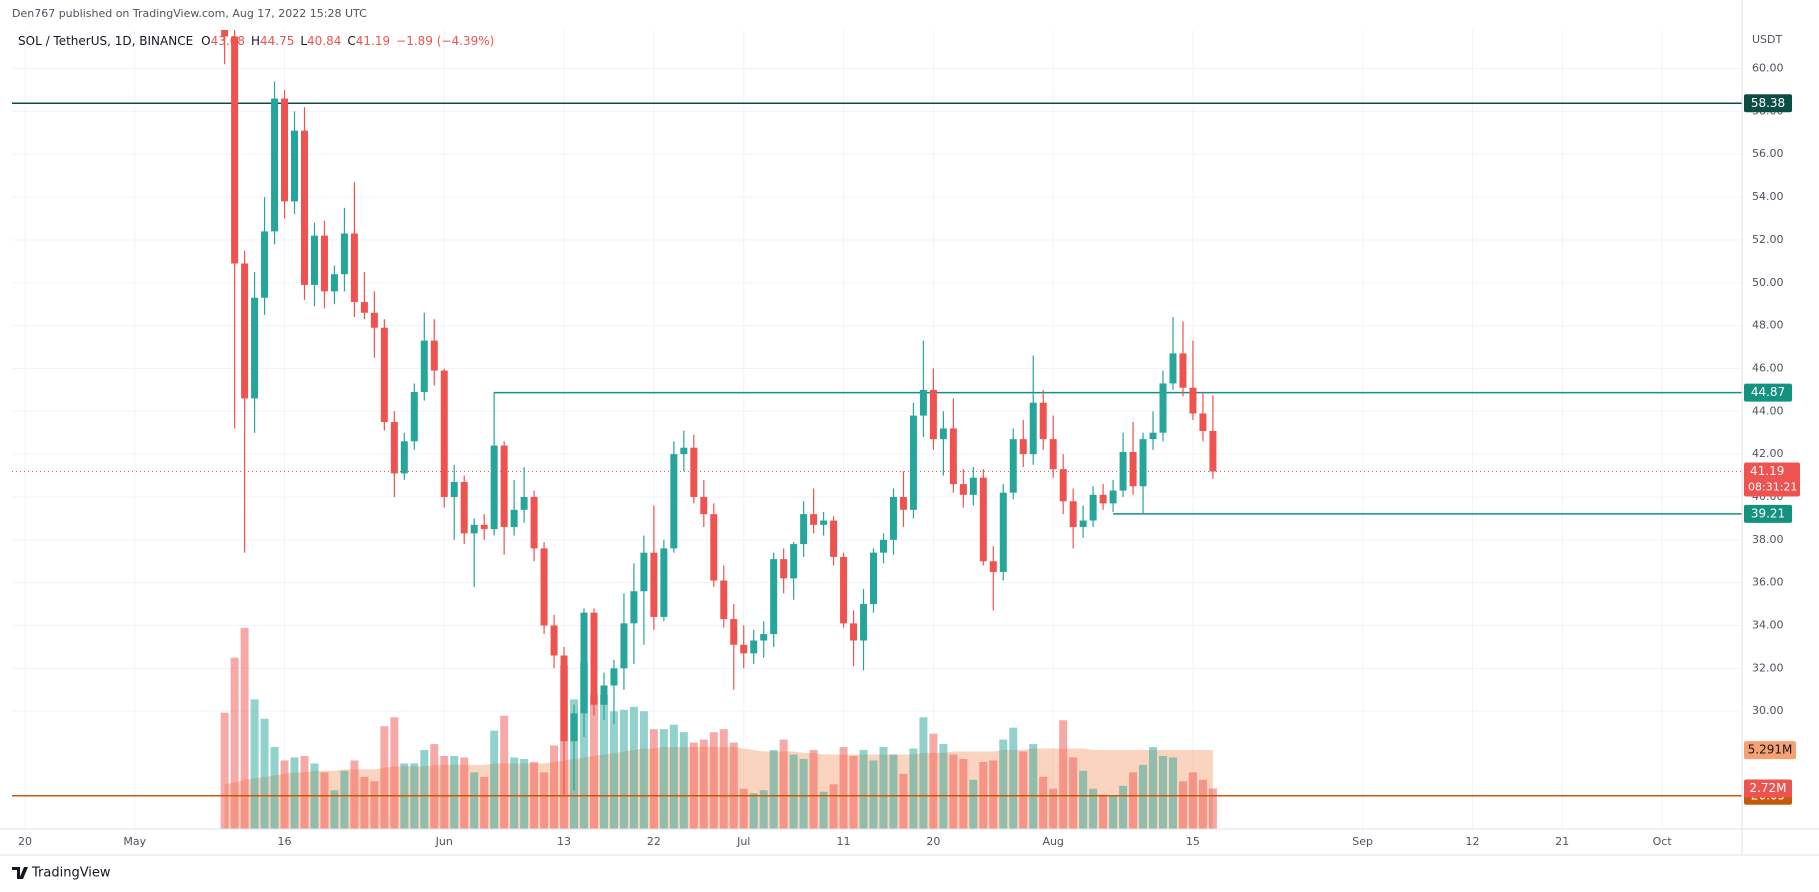 This screenshot has width=1819, height=892. I want to click on level-tag: 44.87, so click(1768, 392).